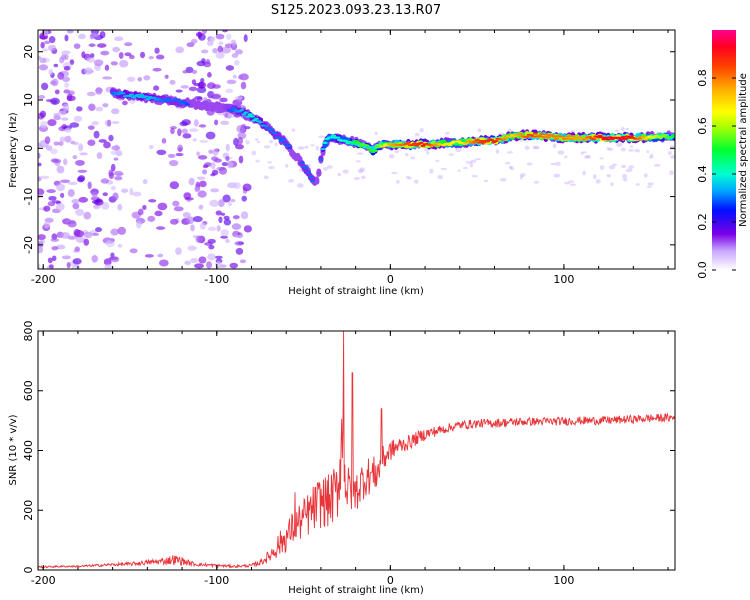 This screenshot has width=750, height=600. I want to click on snr-y-tick-label: 200, so click(28, 510).